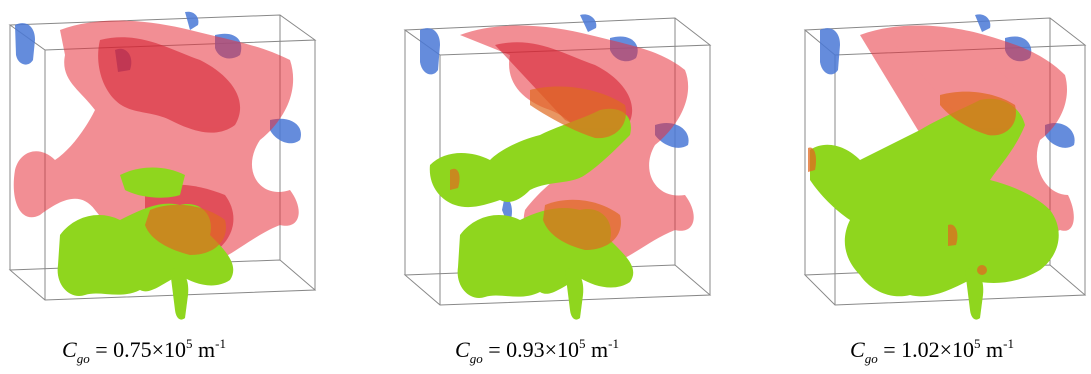 The height and width of the screenshot is (374, 1091). I want to click on caption-mantissa: 1.02, so click(920, 349).